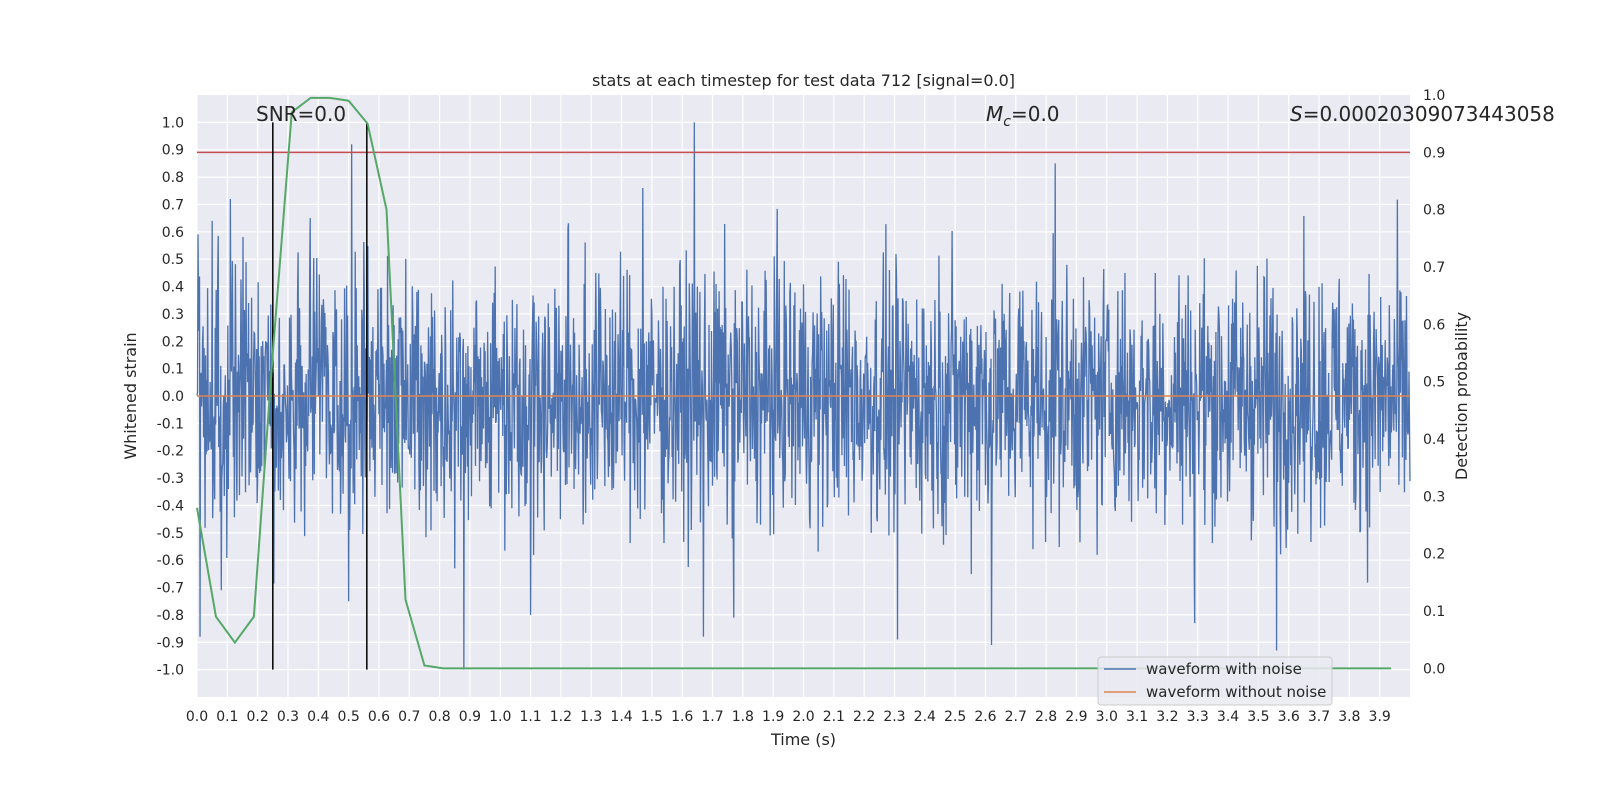 This screenshot has height=800, width=1600. Describe the element at coordinates (743, 717) in the screenshot. I see `x-tick-label: 1.8` at that location.